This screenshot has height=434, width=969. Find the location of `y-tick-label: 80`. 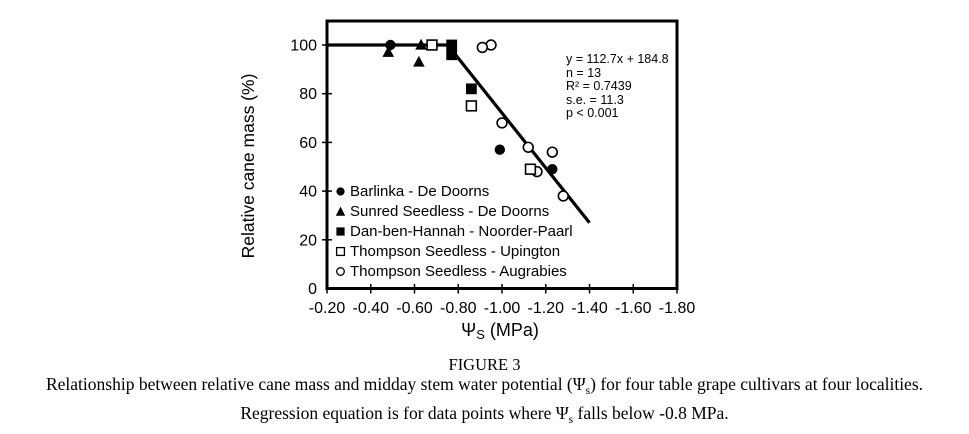

y-tick-label: 80 is located at coordinates (308, 94).